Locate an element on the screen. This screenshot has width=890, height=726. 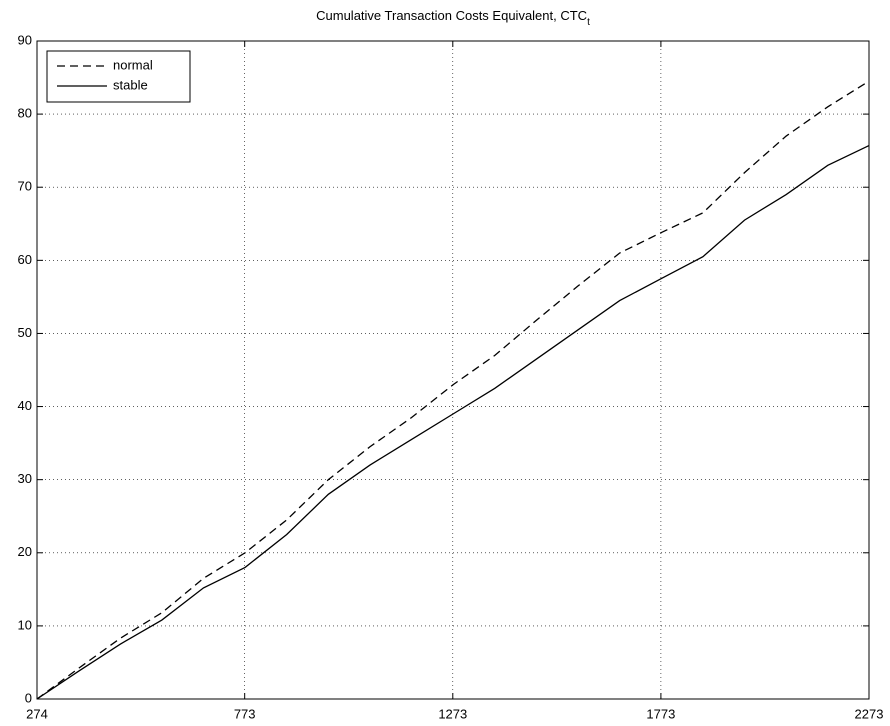
y-tick-label: 20 is located at coordinates (25, 551).